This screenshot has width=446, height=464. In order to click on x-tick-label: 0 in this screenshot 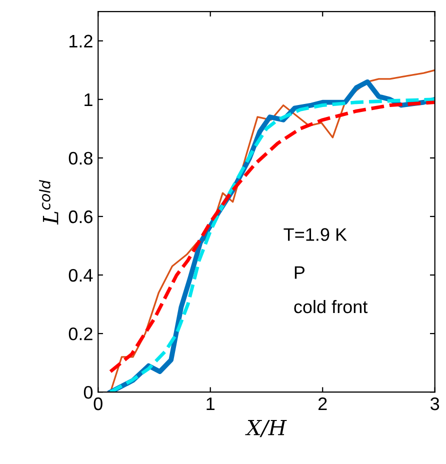, I will do `click(98, 403)`.